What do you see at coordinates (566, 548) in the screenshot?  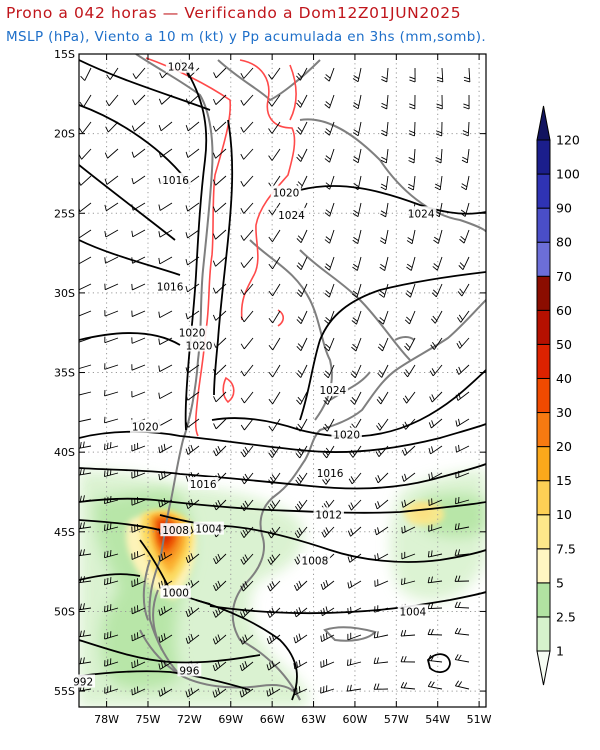 I see `colorbar-tick-label: 7.5` at bounding box center [566, 548].